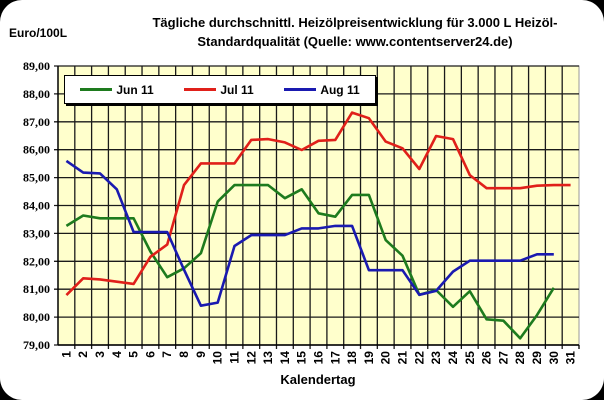  I want to click on x-tick-label: 23, so click(436, 358).